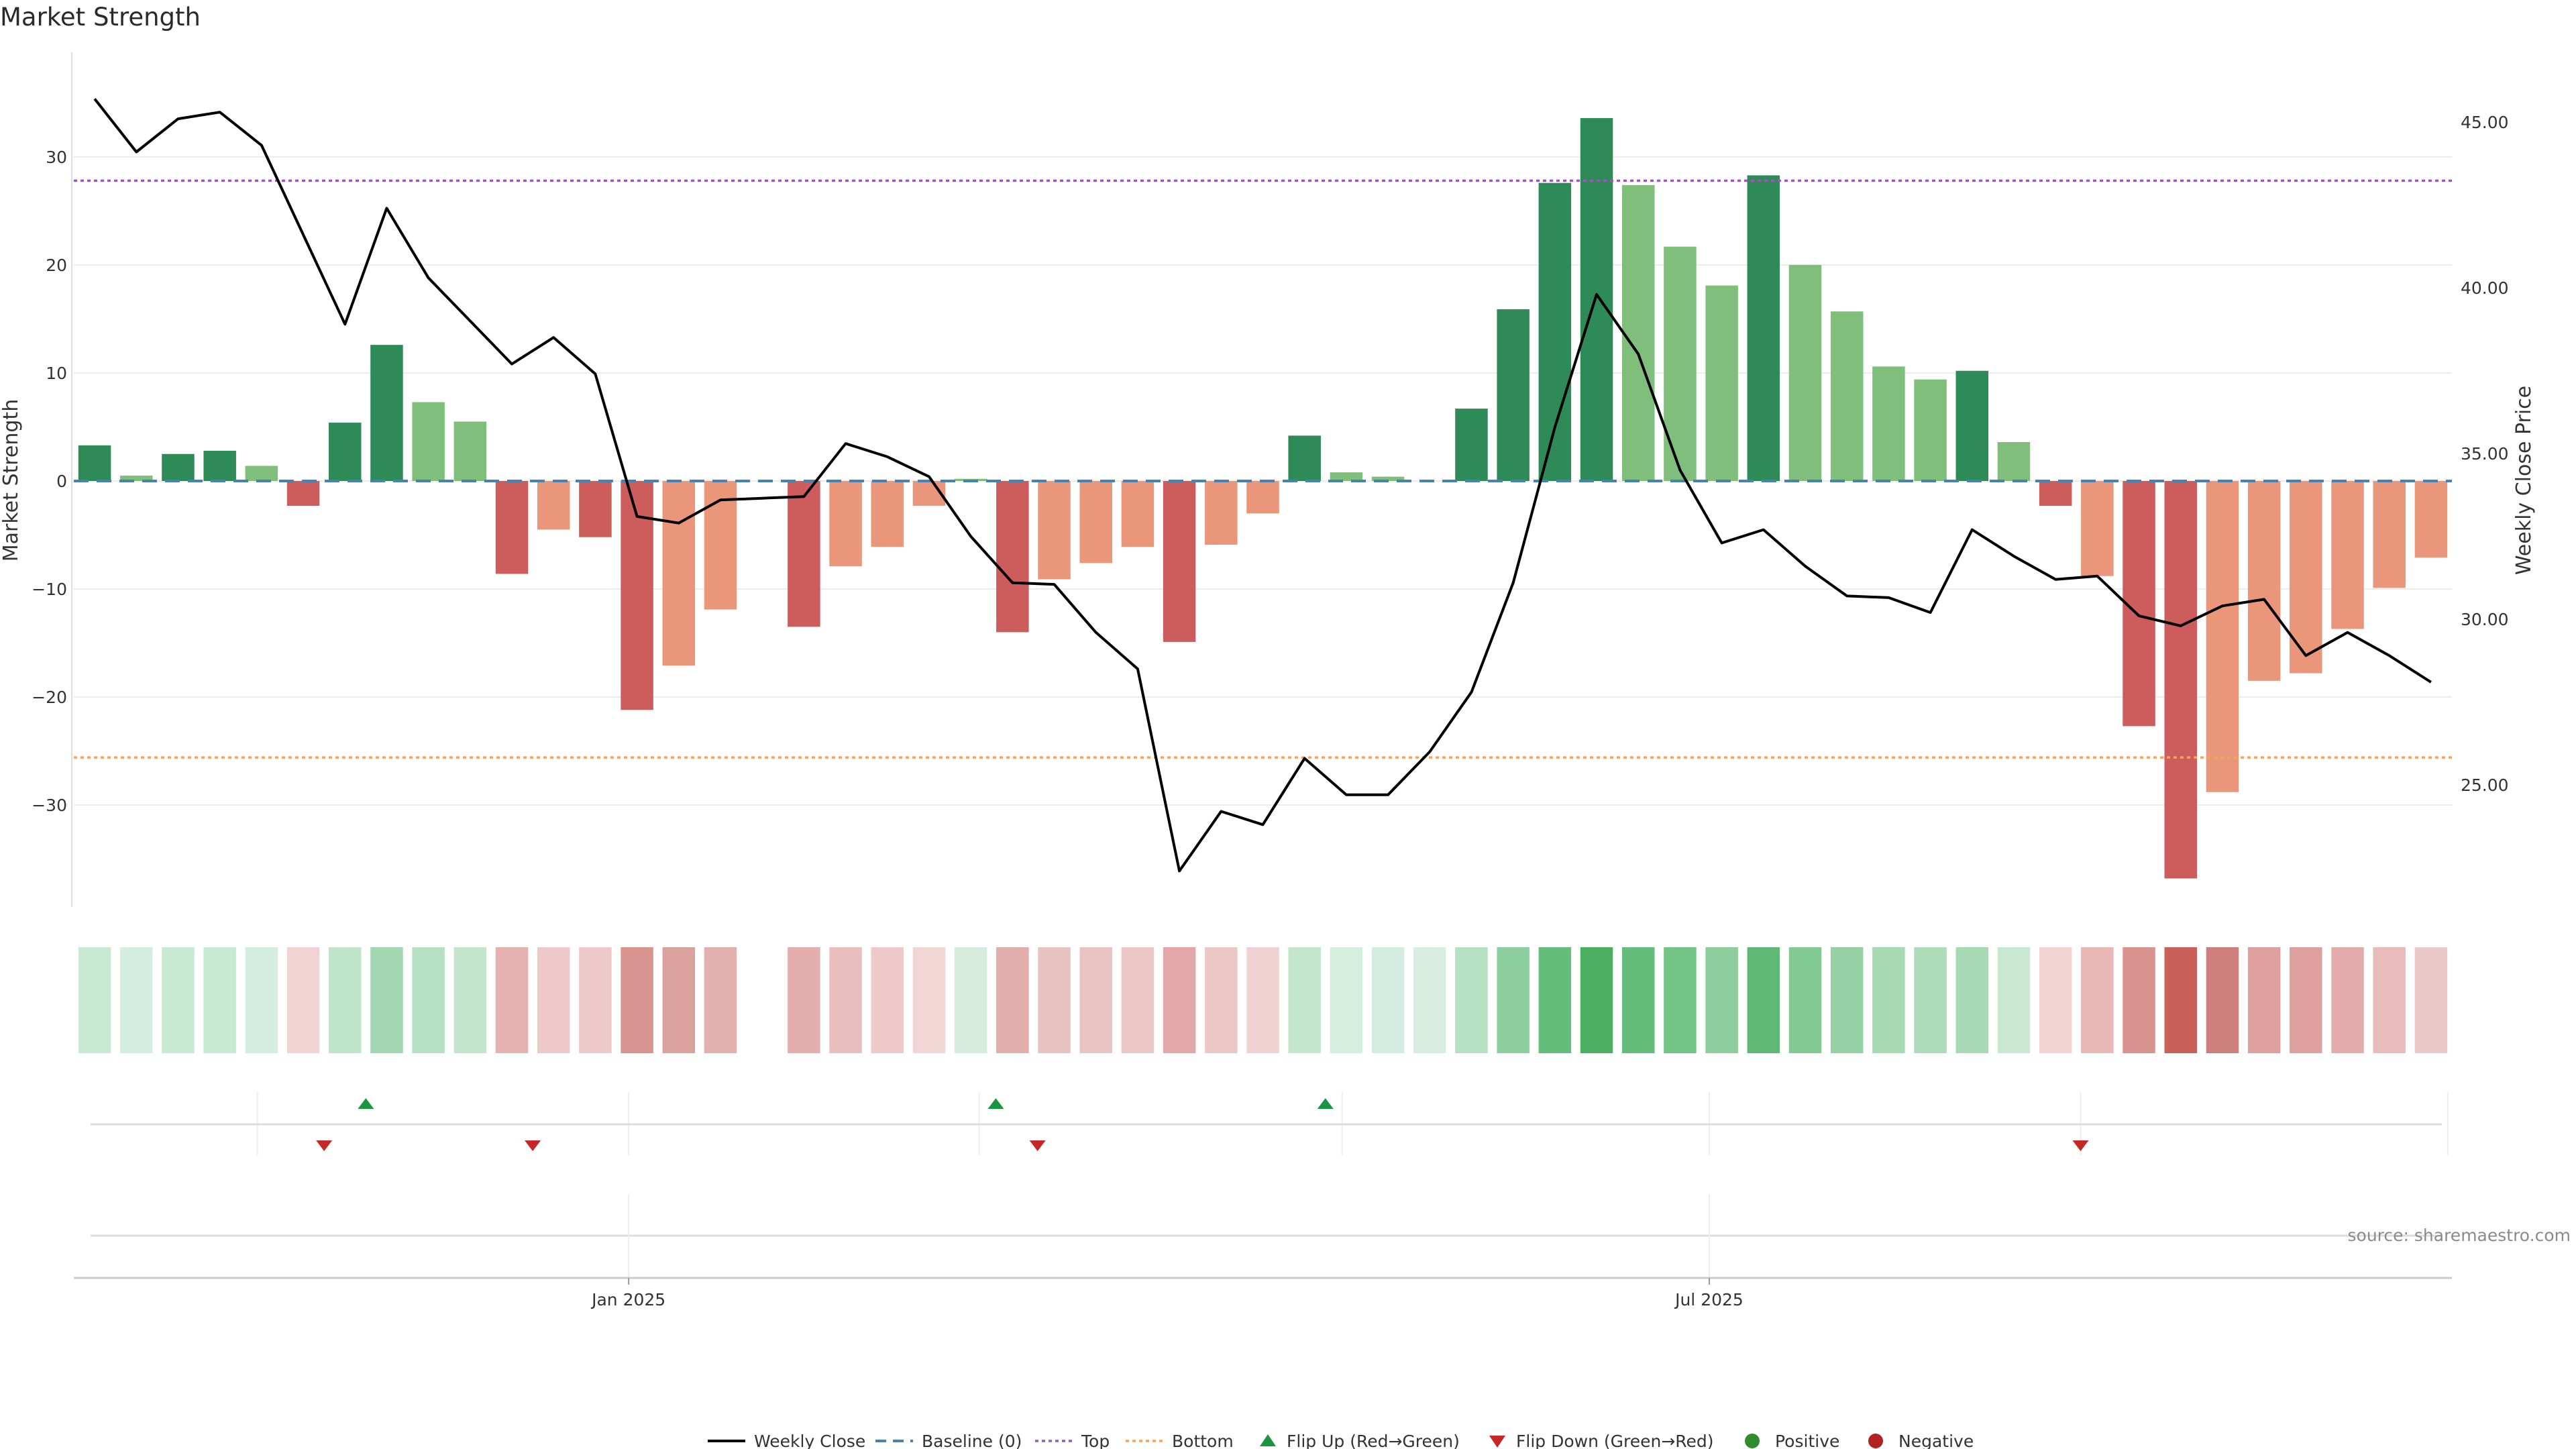 Image resolution: width=2576 pixels, height=1449 pixels. I want to click on chart-title: Market Strength, so click(100, 17).